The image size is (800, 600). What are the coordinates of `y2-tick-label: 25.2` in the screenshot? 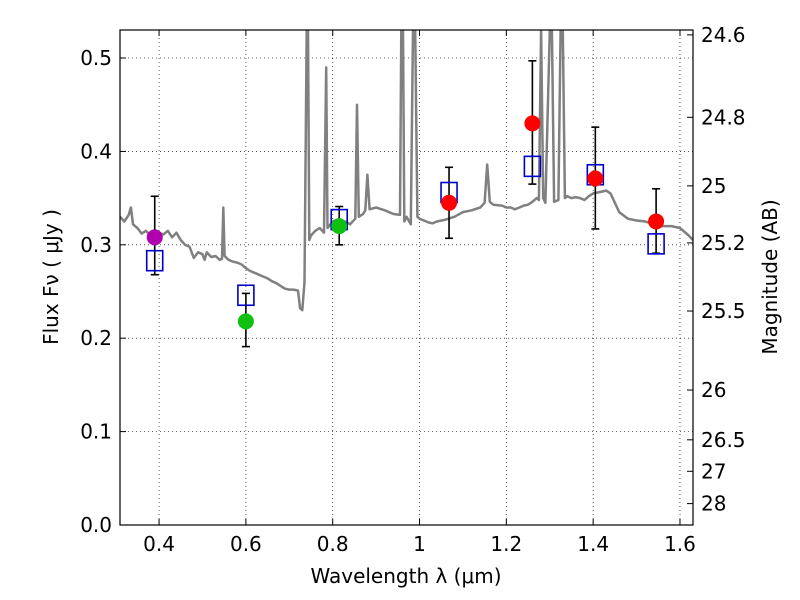 It's located at (723, 243).